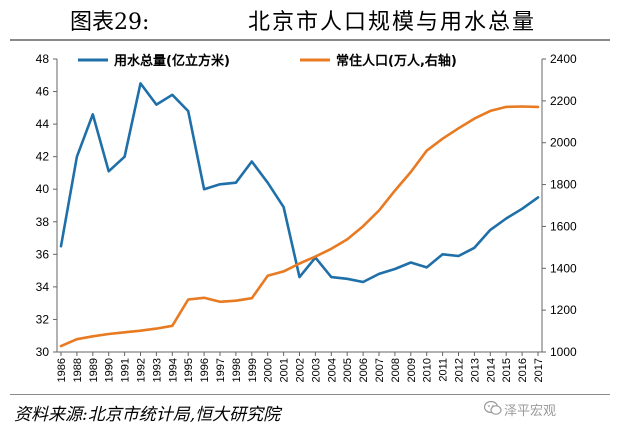  What do you see at coordinates (147, 415) in the screenshot?
I see `source-note: 资料来源:北京市统计局,恒大研究院` at bounding box center [147, 415].